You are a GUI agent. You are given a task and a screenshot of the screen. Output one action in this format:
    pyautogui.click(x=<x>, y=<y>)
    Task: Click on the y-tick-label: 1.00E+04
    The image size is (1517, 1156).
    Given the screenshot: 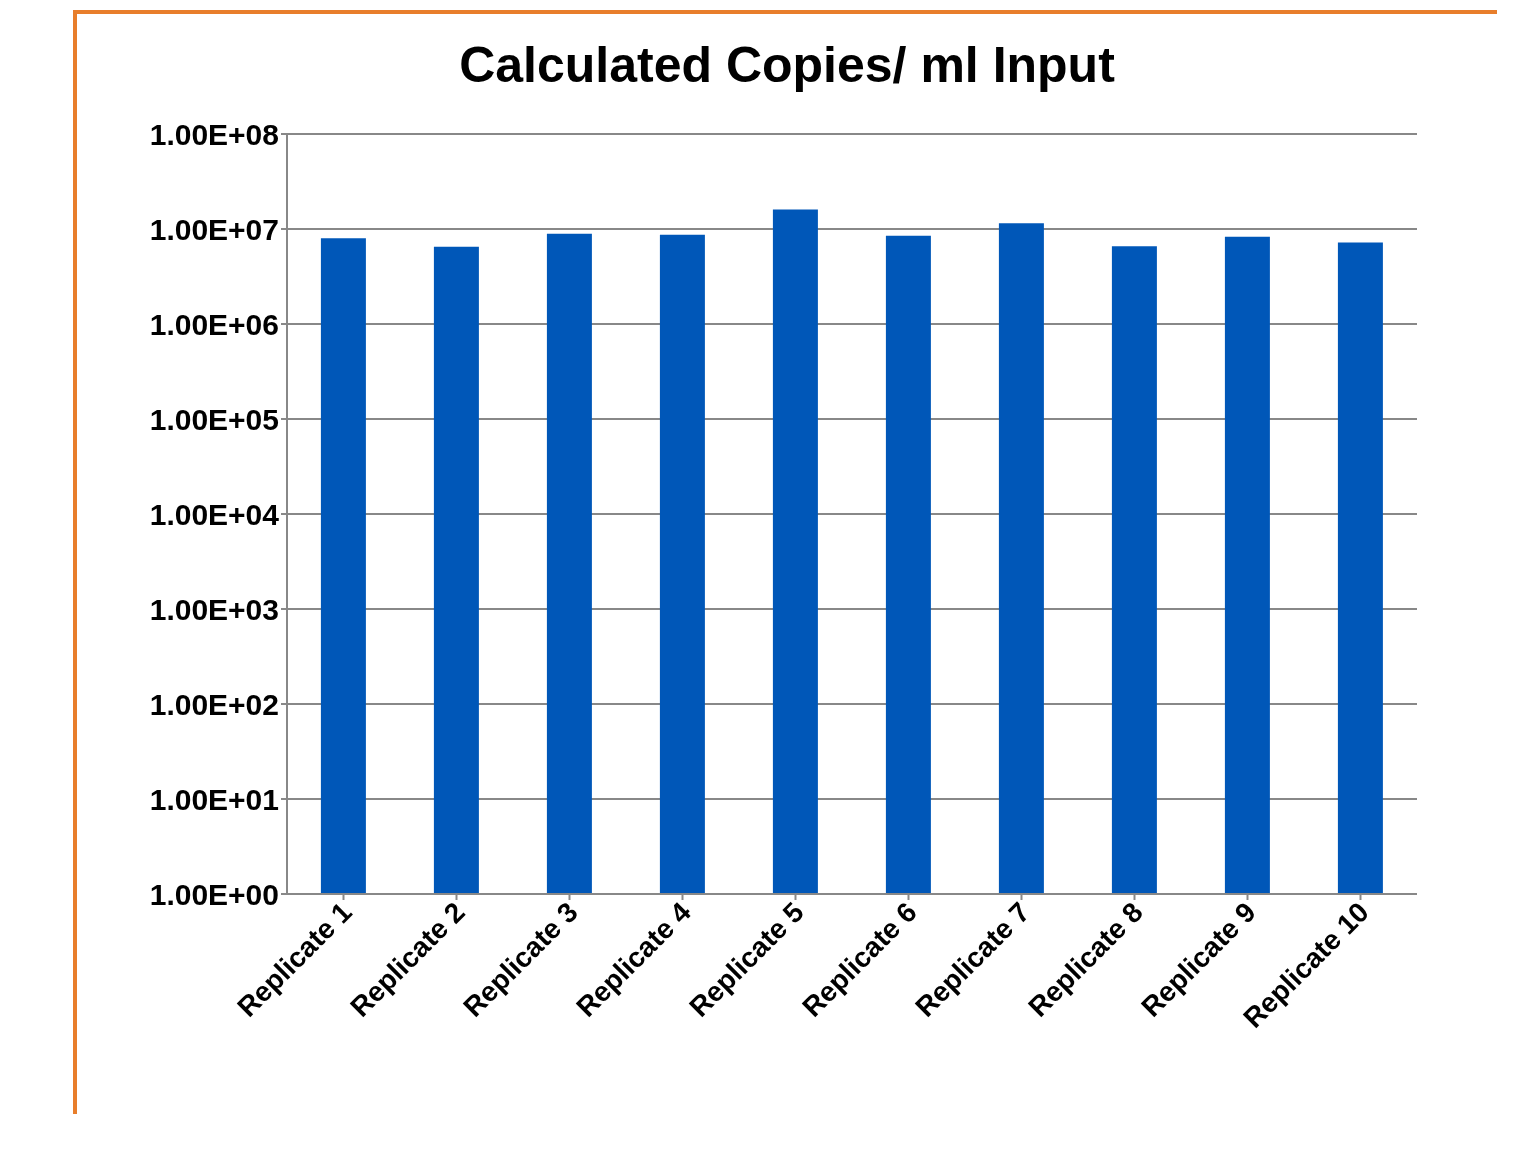 What is the action you would take?
    pyautogui.click(x=214, y=514)
    